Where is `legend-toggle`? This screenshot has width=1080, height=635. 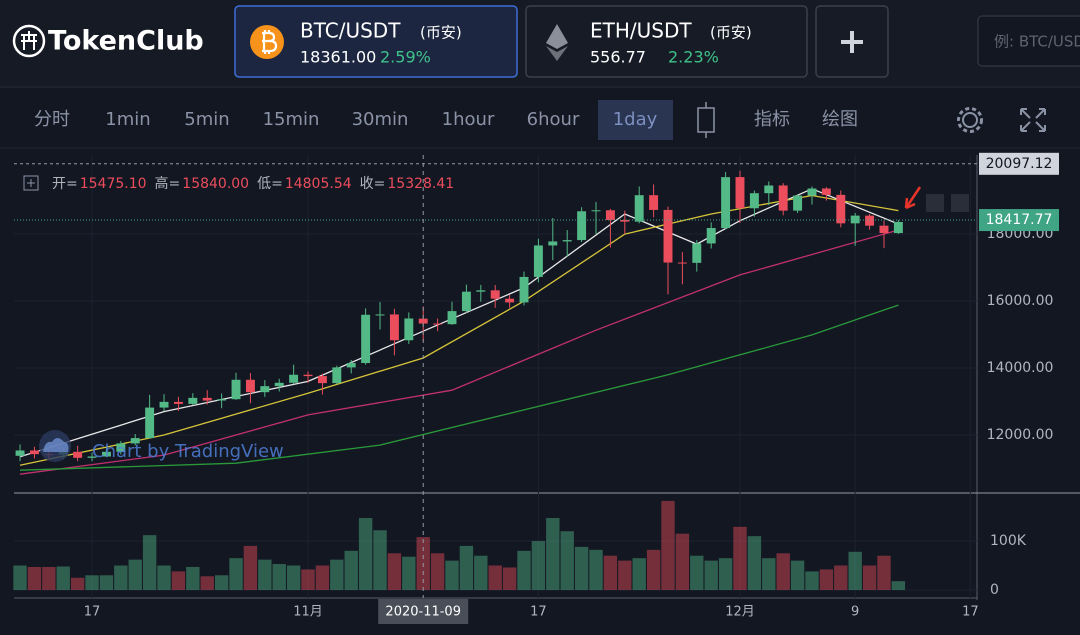 legend-toggle is located at coordinates (31, 183).